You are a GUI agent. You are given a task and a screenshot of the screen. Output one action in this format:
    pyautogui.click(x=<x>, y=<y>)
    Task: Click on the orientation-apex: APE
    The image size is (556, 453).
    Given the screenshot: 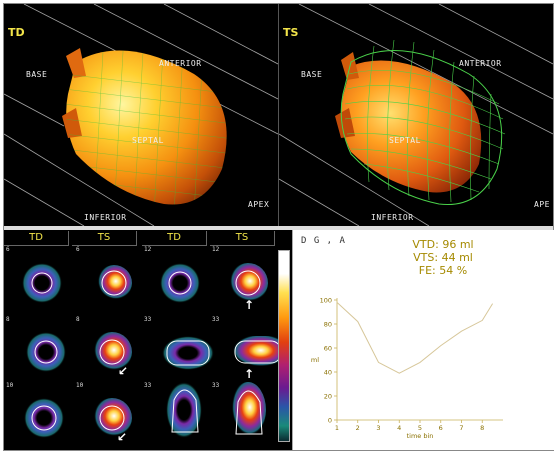 What is the action you would take?
    pyautogui.click(x=542, y=204)
    